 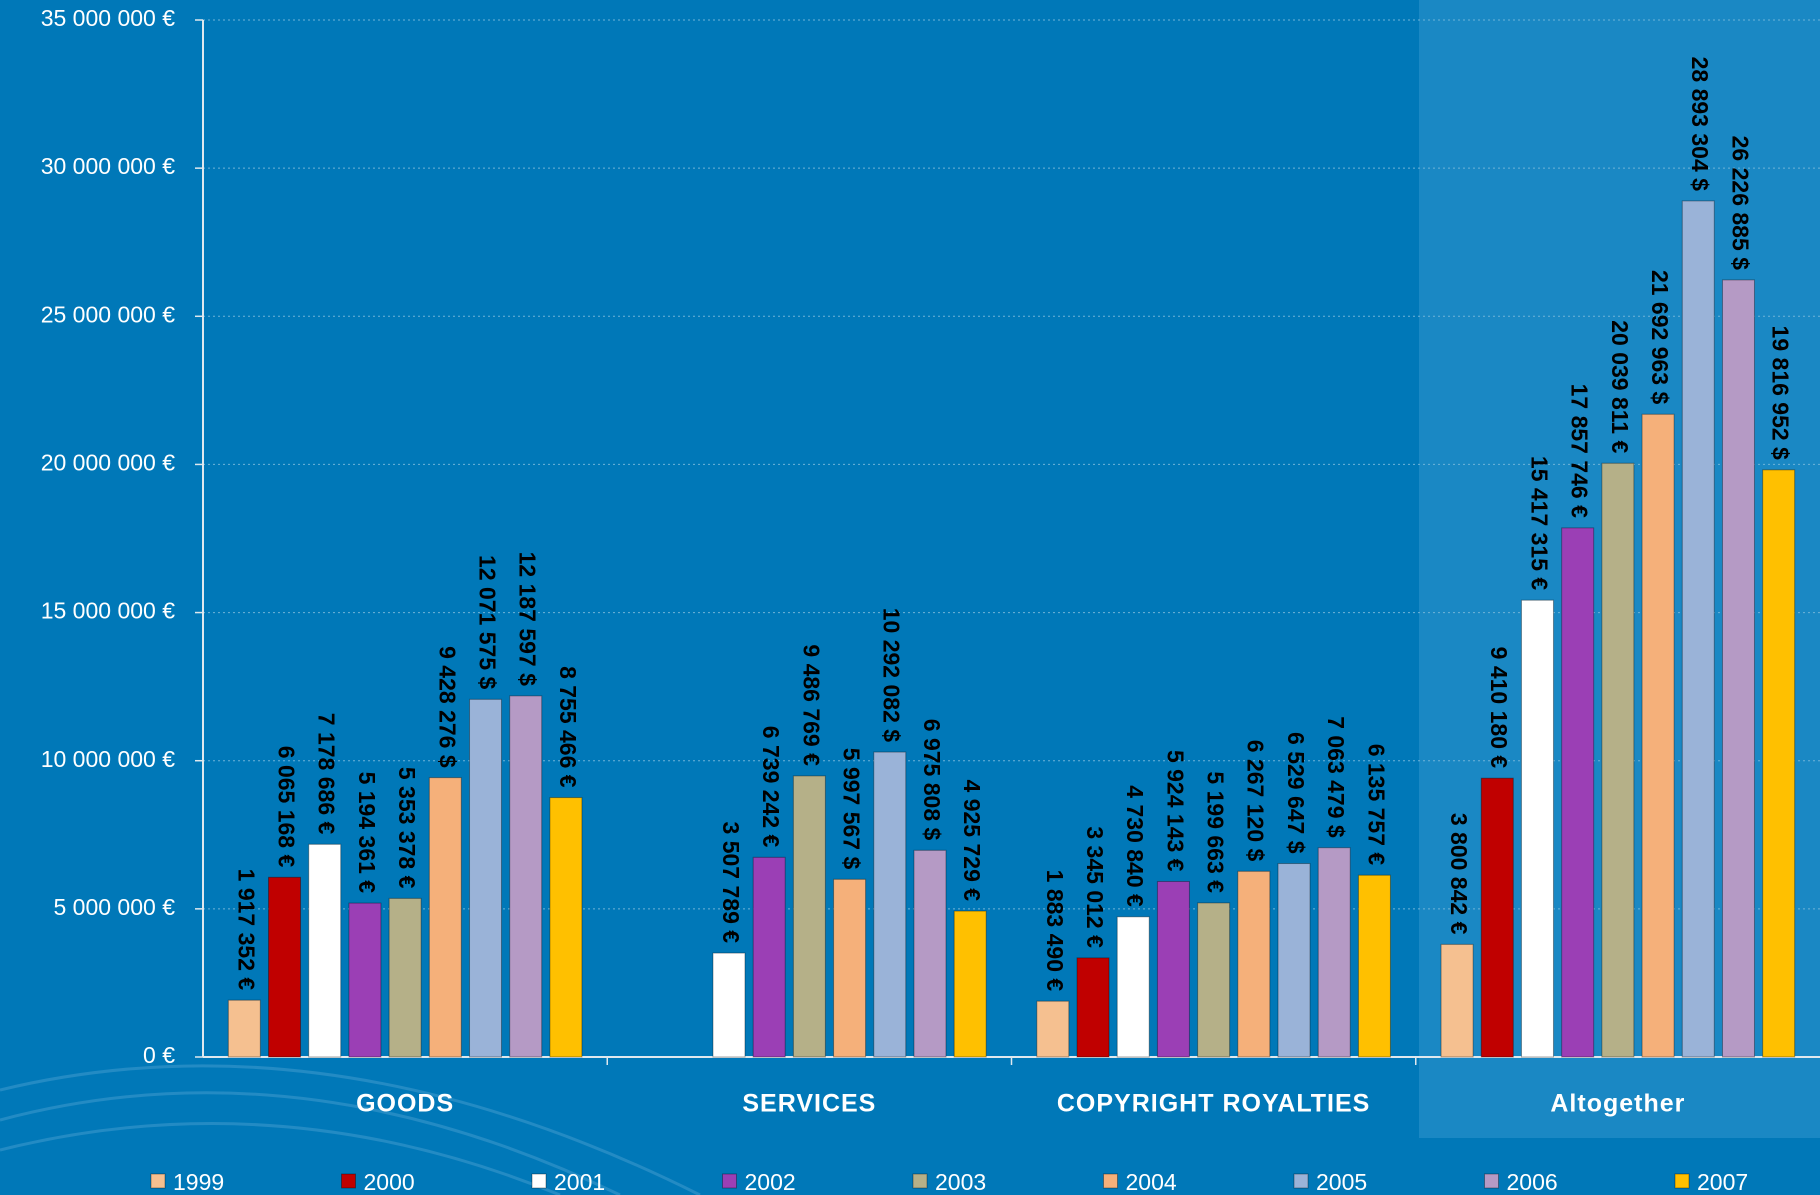 I want to click on legend-label: 2002, so click(x=770, y=1182).